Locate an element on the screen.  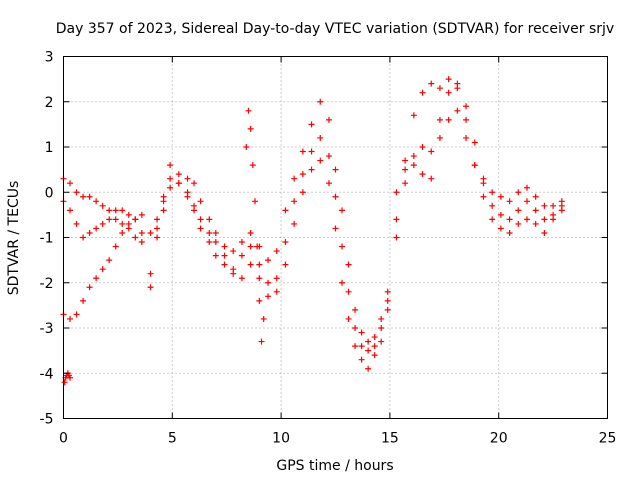
y-tick-label: 2 is located at coordinates (49, 103).